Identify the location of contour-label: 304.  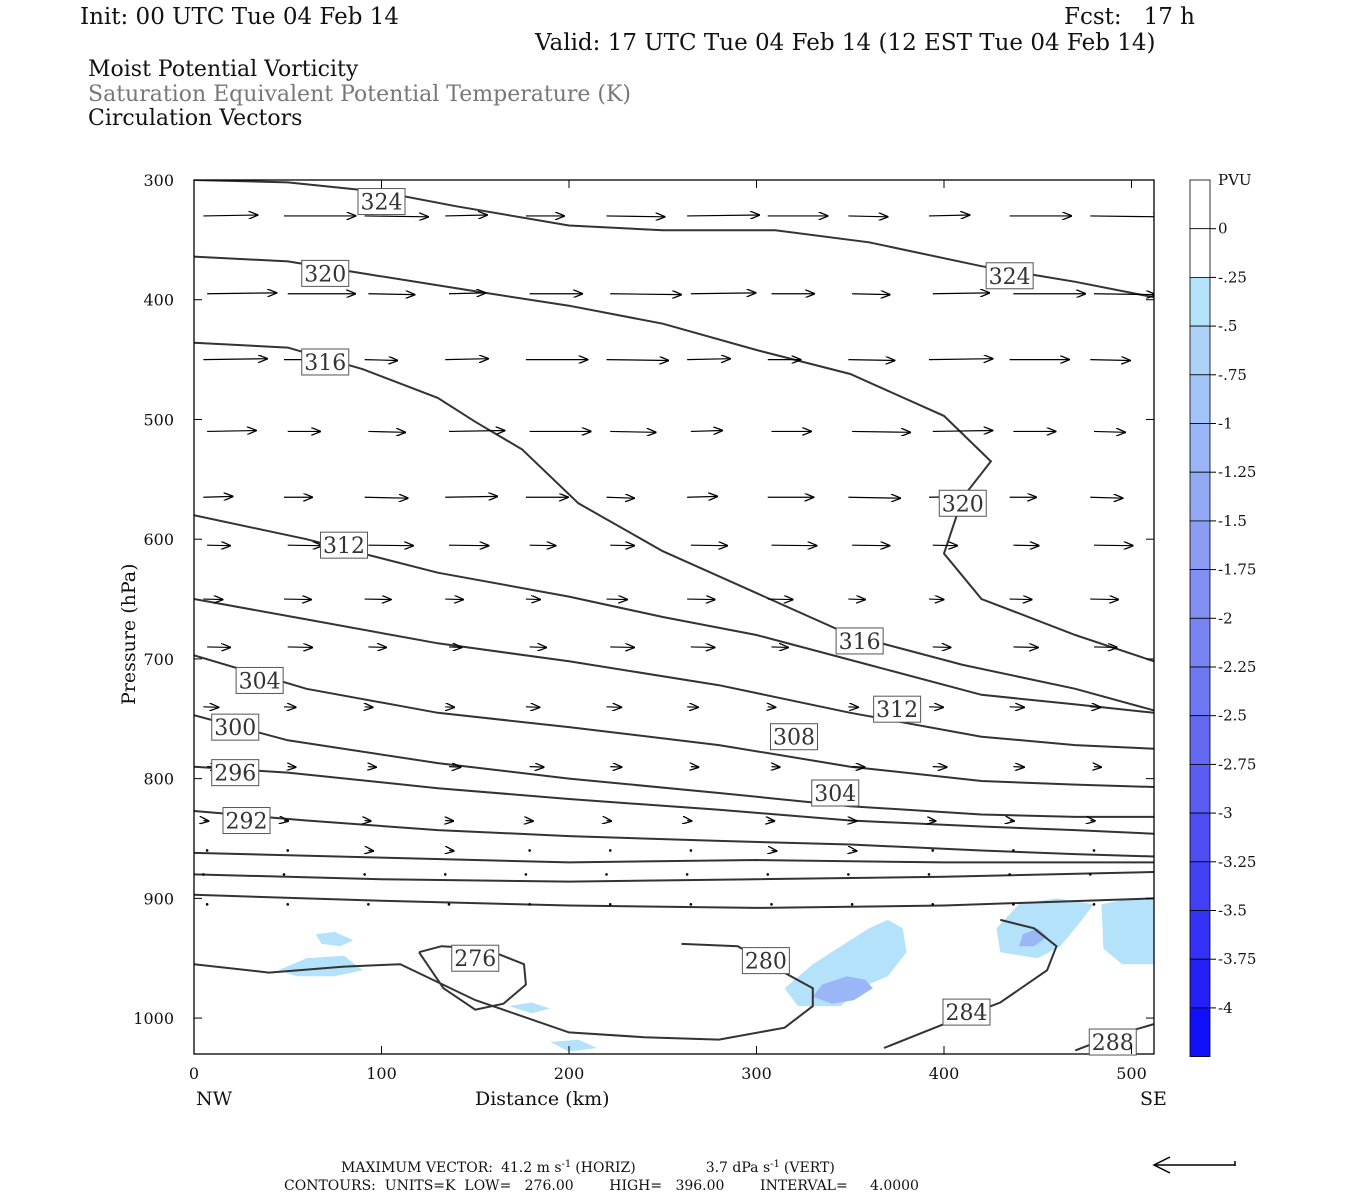
(260, 681).